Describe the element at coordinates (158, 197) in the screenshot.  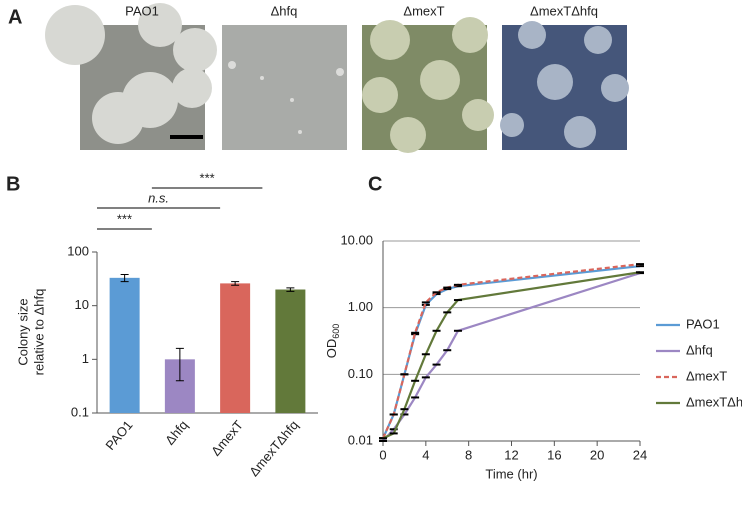
I see `significance-label: n.s.` at that location.